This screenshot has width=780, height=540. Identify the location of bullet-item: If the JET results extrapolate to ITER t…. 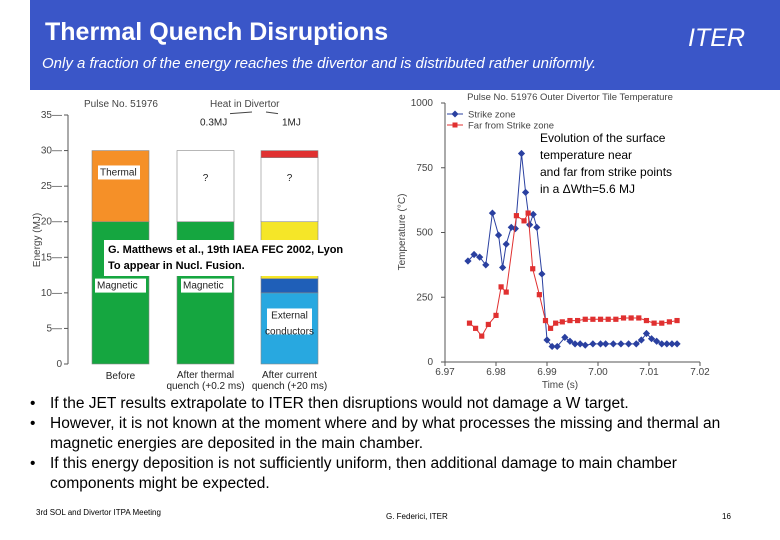
(393, 404).